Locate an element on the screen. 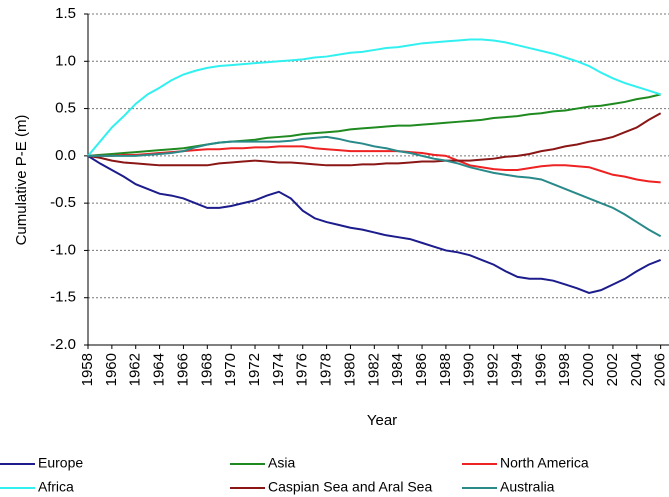  x-tick-label: 1996 is located at coordinates (540, 369).